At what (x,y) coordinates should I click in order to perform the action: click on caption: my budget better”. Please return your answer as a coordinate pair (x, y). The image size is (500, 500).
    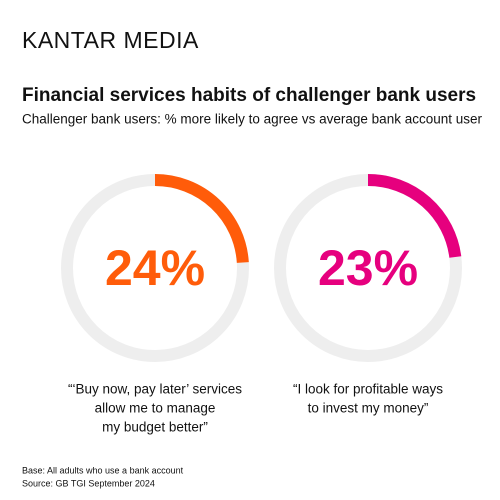
    Looking at the image, I should click on (155, 427).